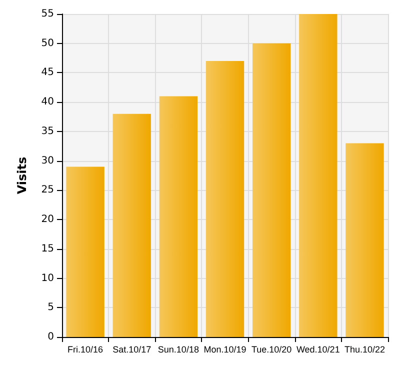 This screenshot has width=404, height=381. I want to click on x-tick-label: Thu.10/22, so click(364, 349).